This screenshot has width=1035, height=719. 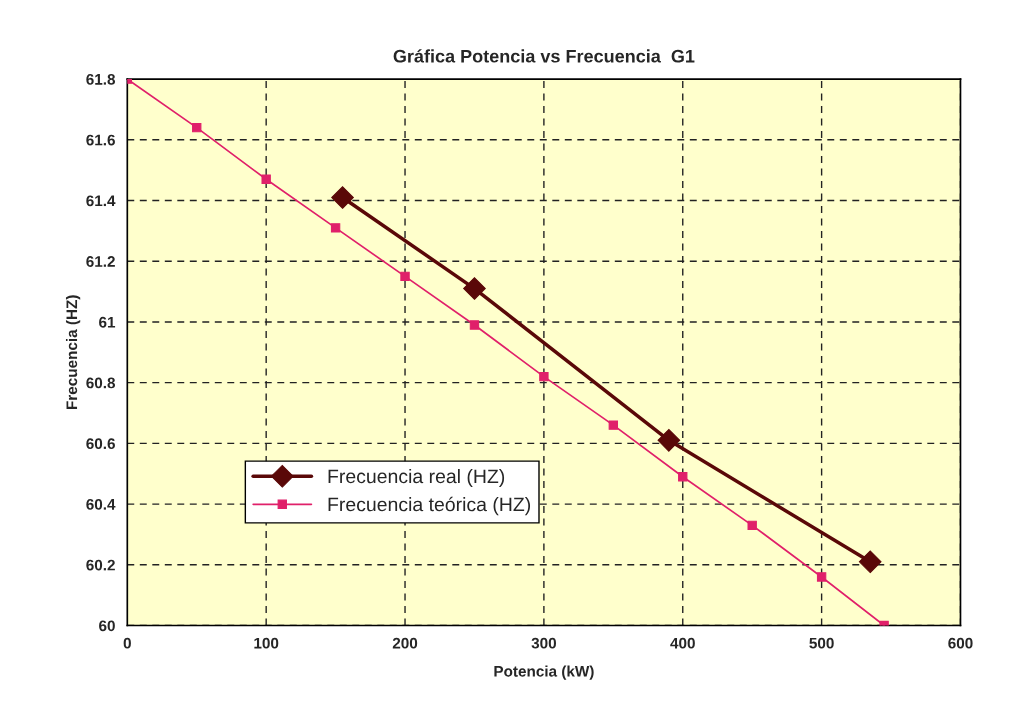 I want to click on y-tick-label: 61, so click(x=107, y=322).